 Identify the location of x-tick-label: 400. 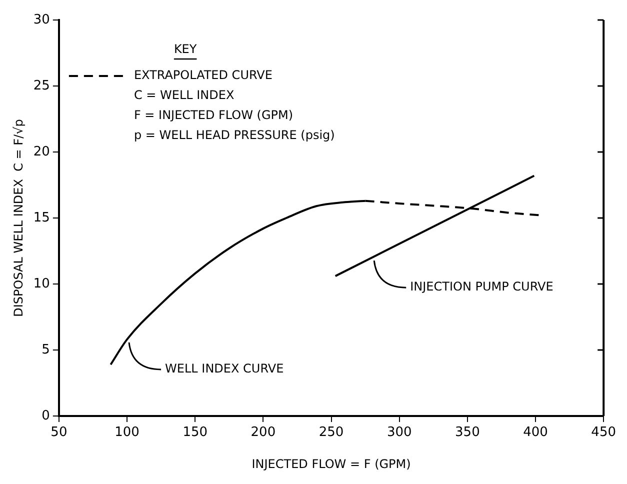
(535, 432).